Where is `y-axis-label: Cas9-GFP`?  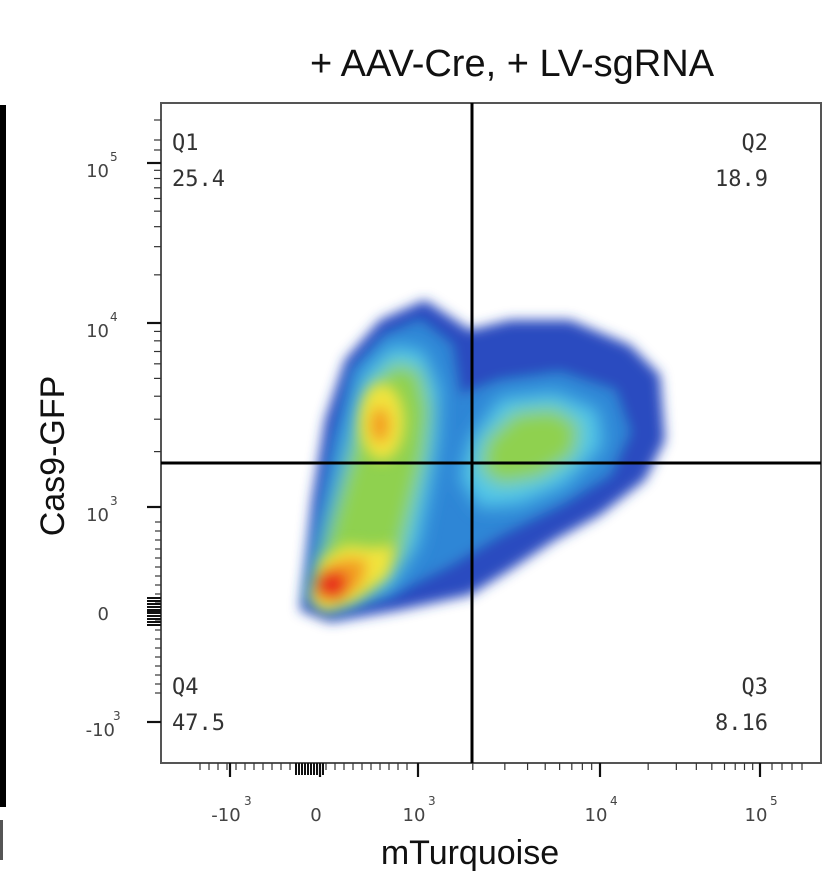 y-axis-label: Cas9-GFP is located at coordinates (53, 456).